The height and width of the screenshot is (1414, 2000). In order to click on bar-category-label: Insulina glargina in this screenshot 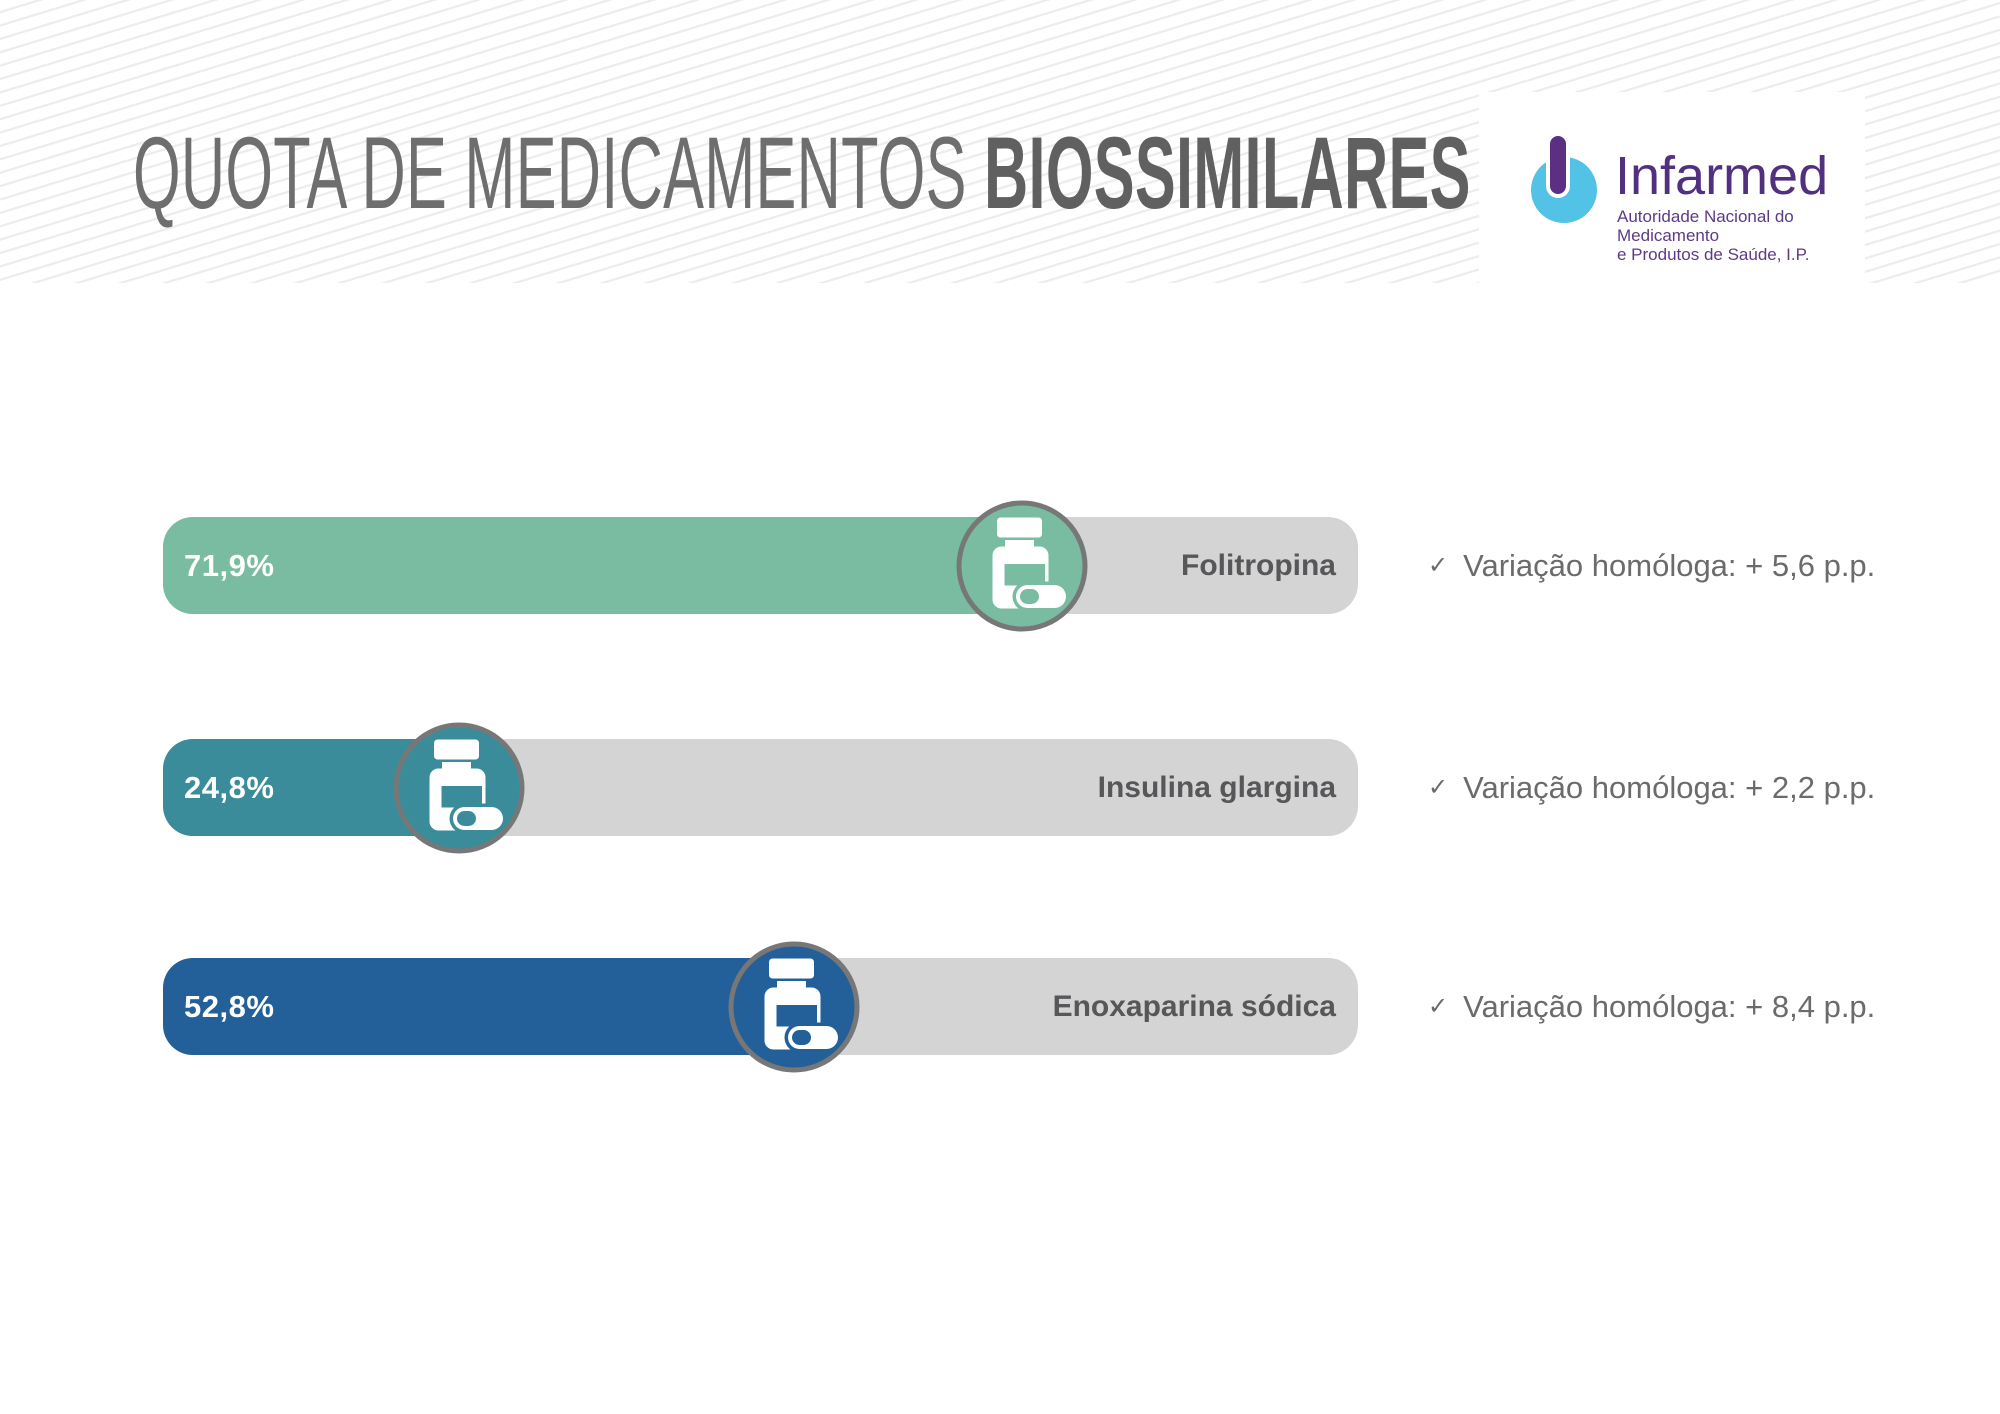, I will do `click(1216, 787)`.